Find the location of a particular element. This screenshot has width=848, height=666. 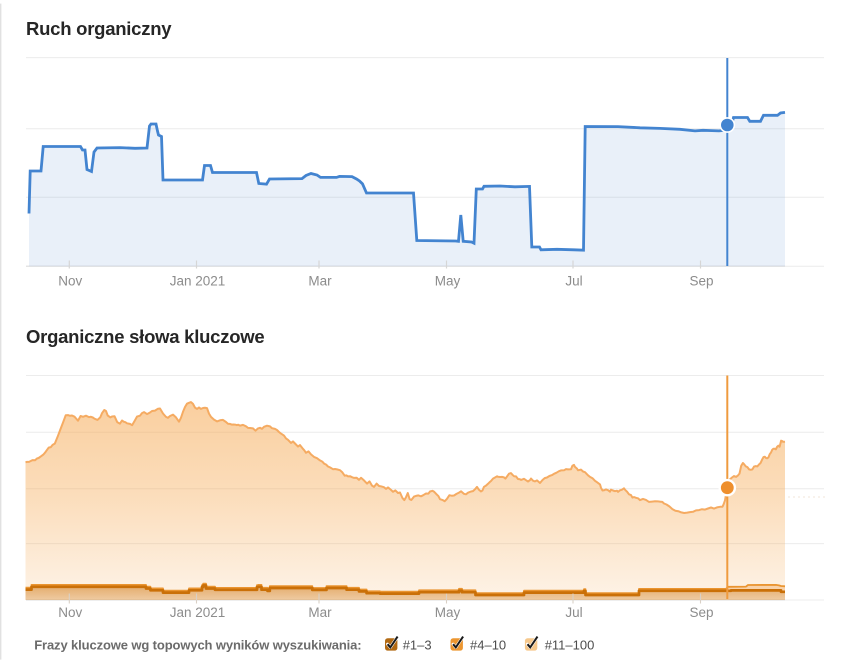

svg-text: Ruch organiczny is located at coordinates (99, 28).